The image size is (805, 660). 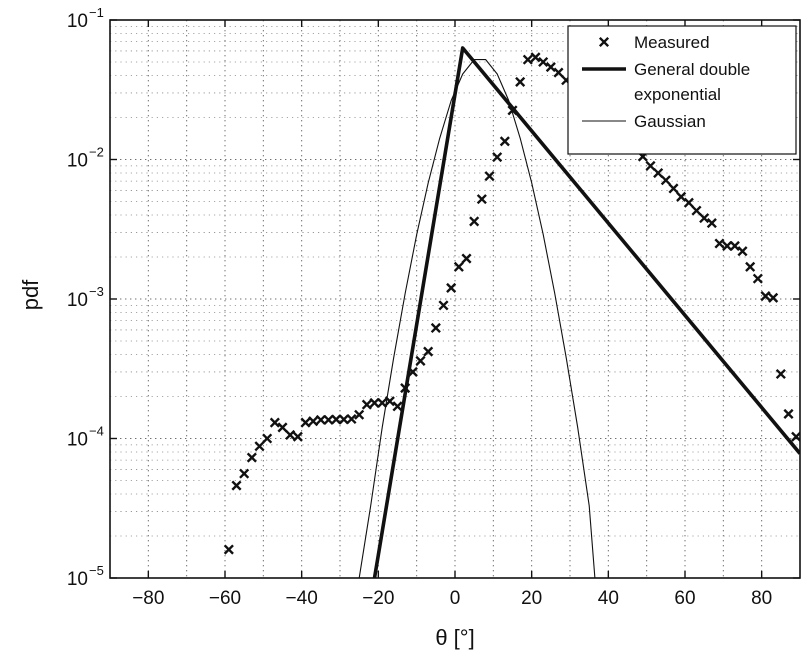 What do you see at coordinates (96, 570) in the screenshot?
I see `y-tick-label-exponent: −5` at bounding box center [96, 570].